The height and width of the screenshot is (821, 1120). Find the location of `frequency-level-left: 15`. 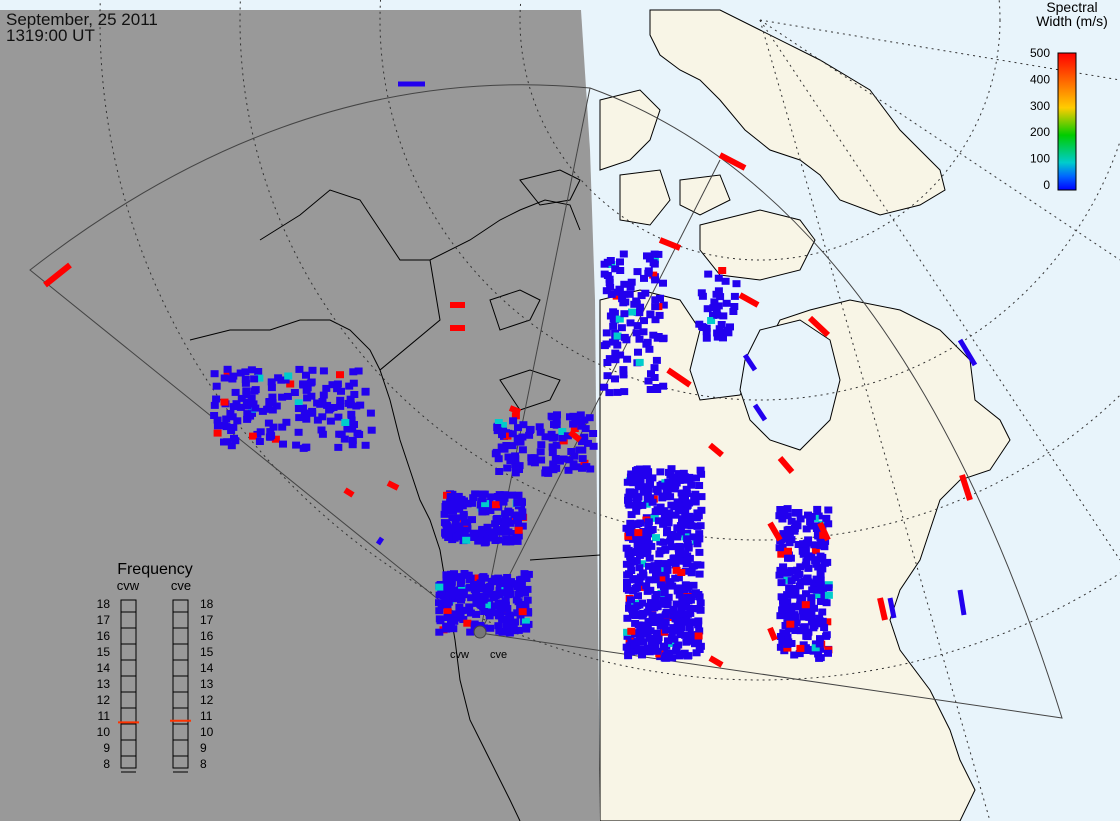

frequency-level-left: 15 is located at coordinates (104, 652).